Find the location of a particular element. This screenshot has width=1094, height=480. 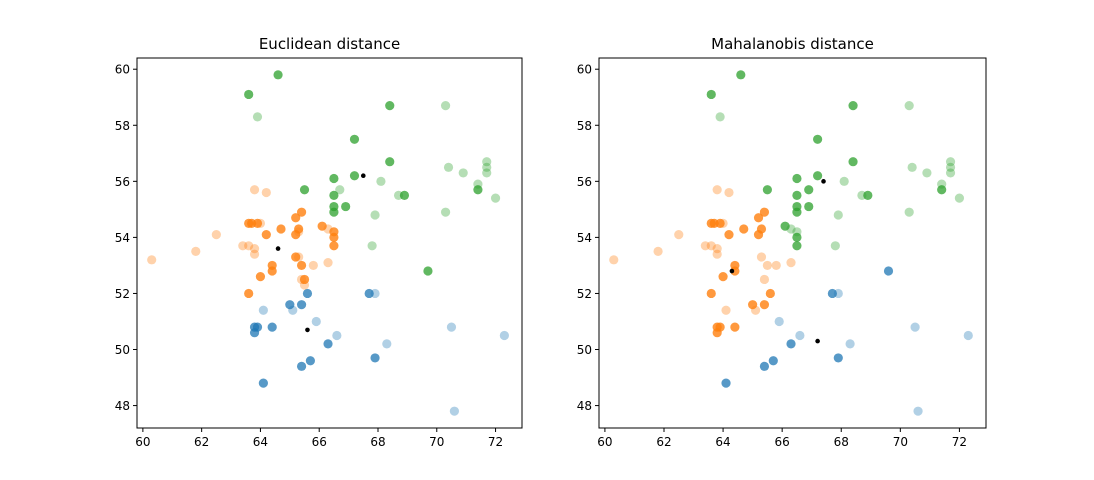

x-tick-label: 72 is located at coordinates (495, 442).